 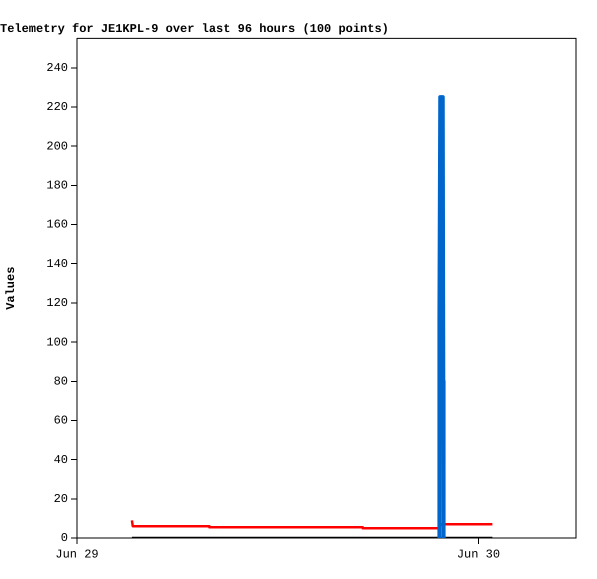 What do you see at coordinates (61, 499) in the screenshot?
I see `y-tick-label: 20` at bounding box center [61, 499].